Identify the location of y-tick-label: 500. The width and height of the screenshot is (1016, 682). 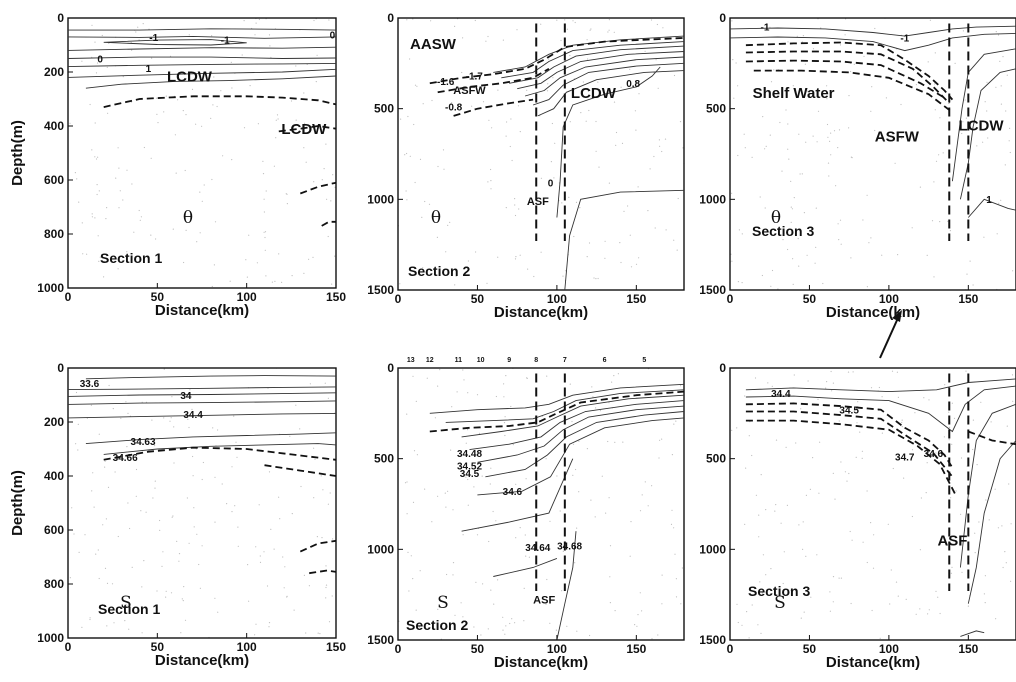
(384, 459).